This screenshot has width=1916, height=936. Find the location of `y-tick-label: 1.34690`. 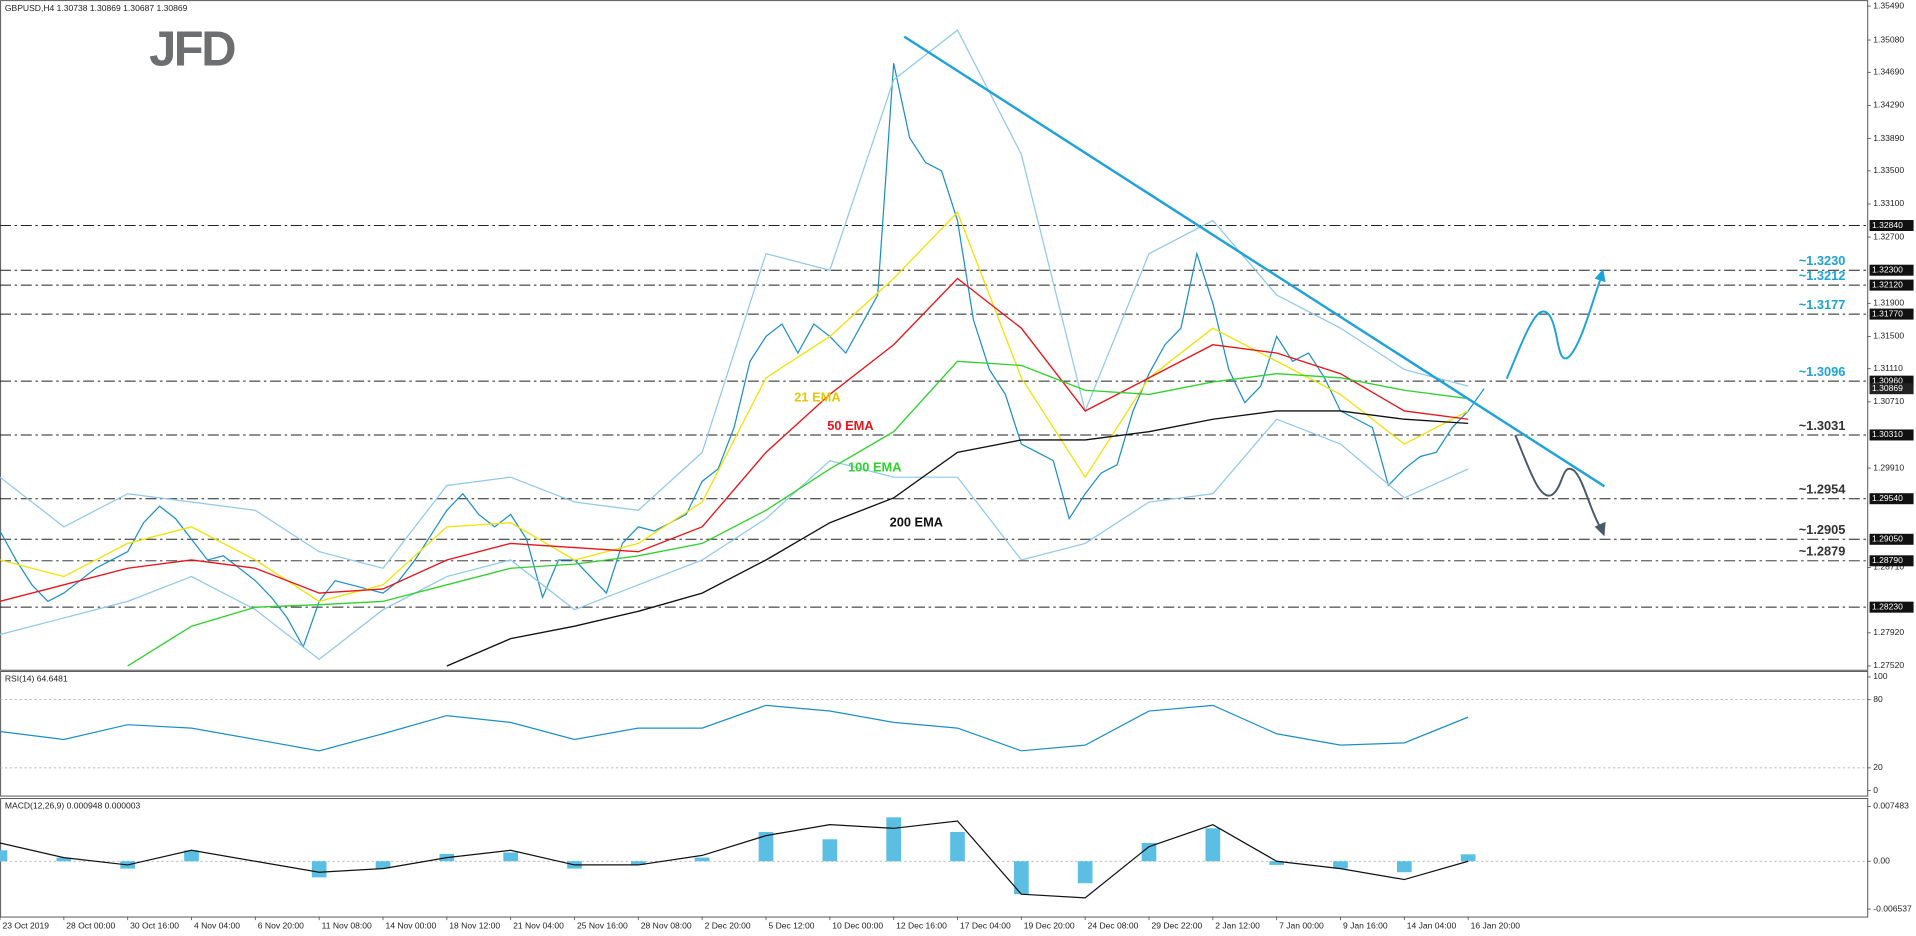

y-tick-label: 1.34690 is located at coordinates (1888, 72).